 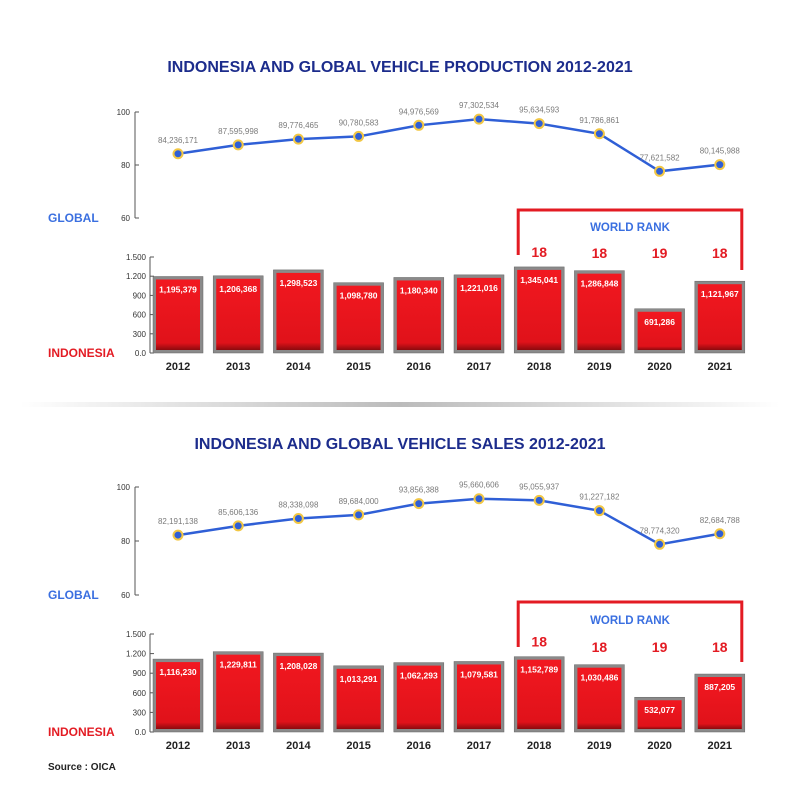 What do you see at coordinates (660, 544) in the screenshot?
I see `global-point-2020` at bounding box center [660, 544].